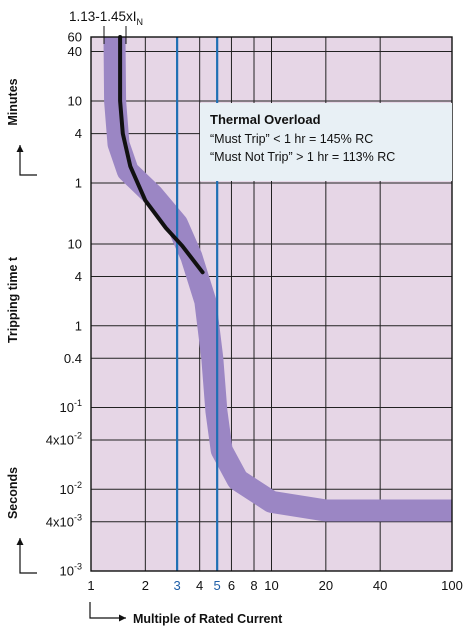 The height and width of the screenshot is (633, 465). Describe the element at coordinates (26, 556) in the screenshot. I see `seconds-arrow` at that location.